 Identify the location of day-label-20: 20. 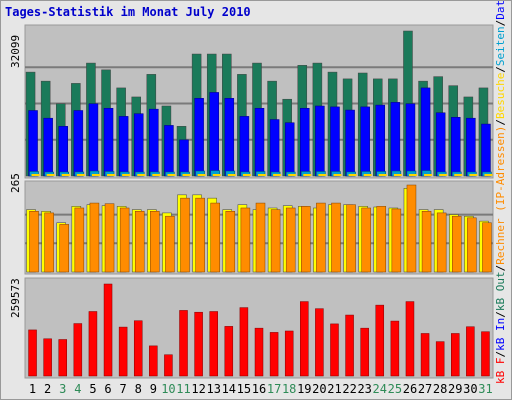
(319, 389).